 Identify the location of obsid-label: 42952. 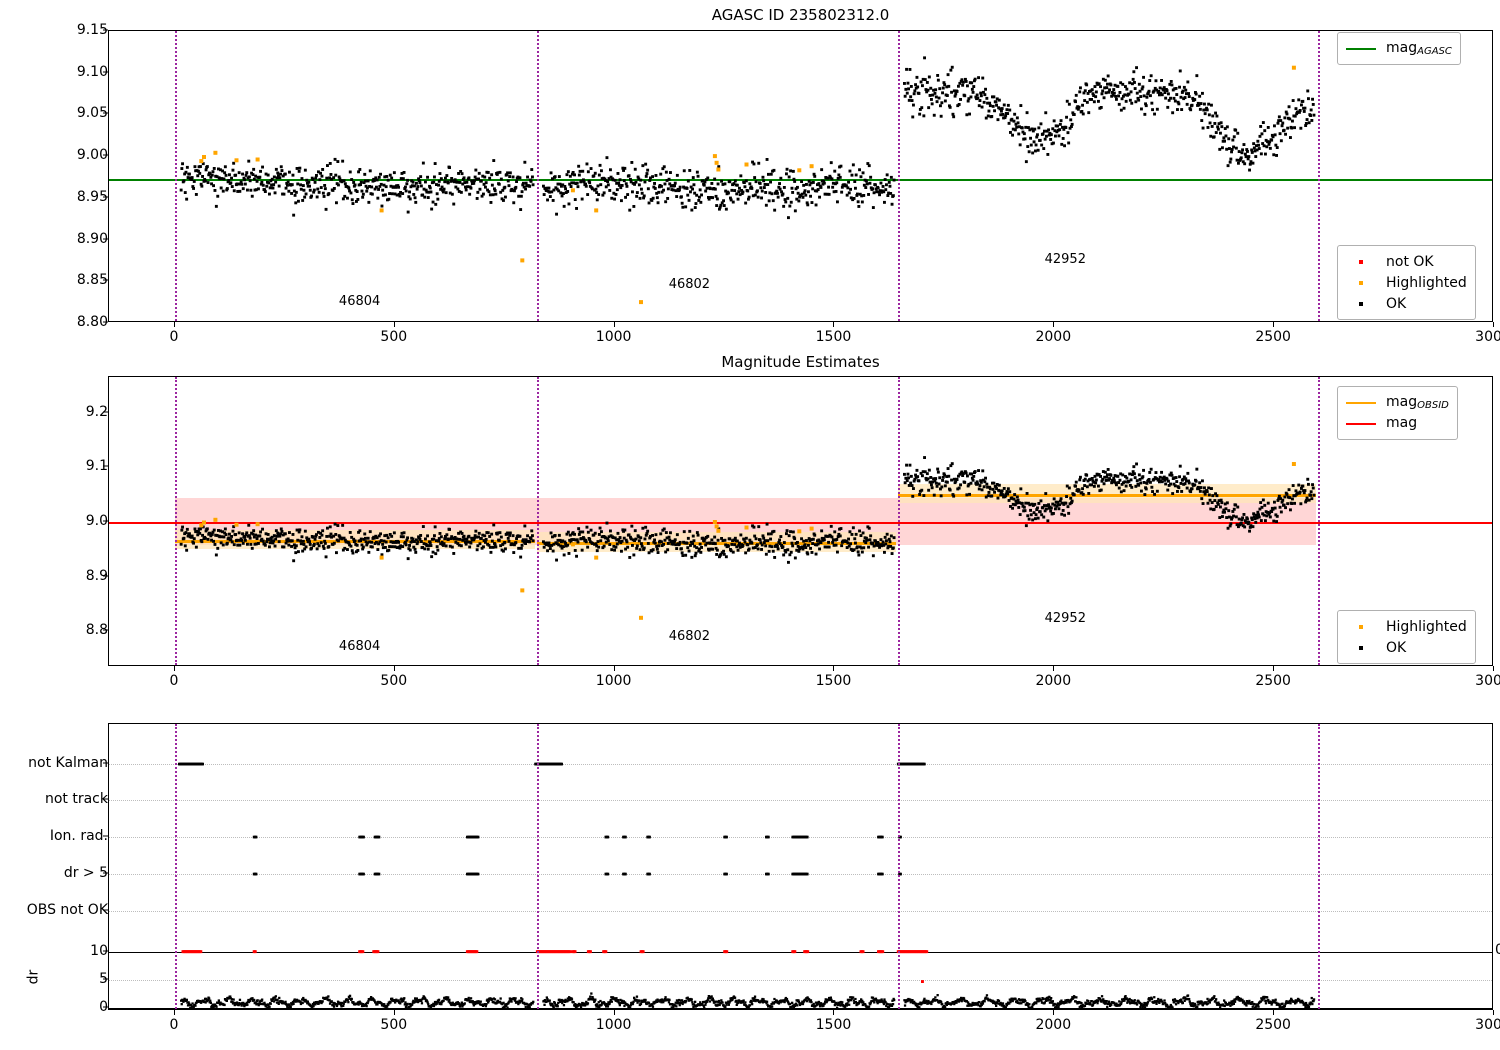
(1065, 619).